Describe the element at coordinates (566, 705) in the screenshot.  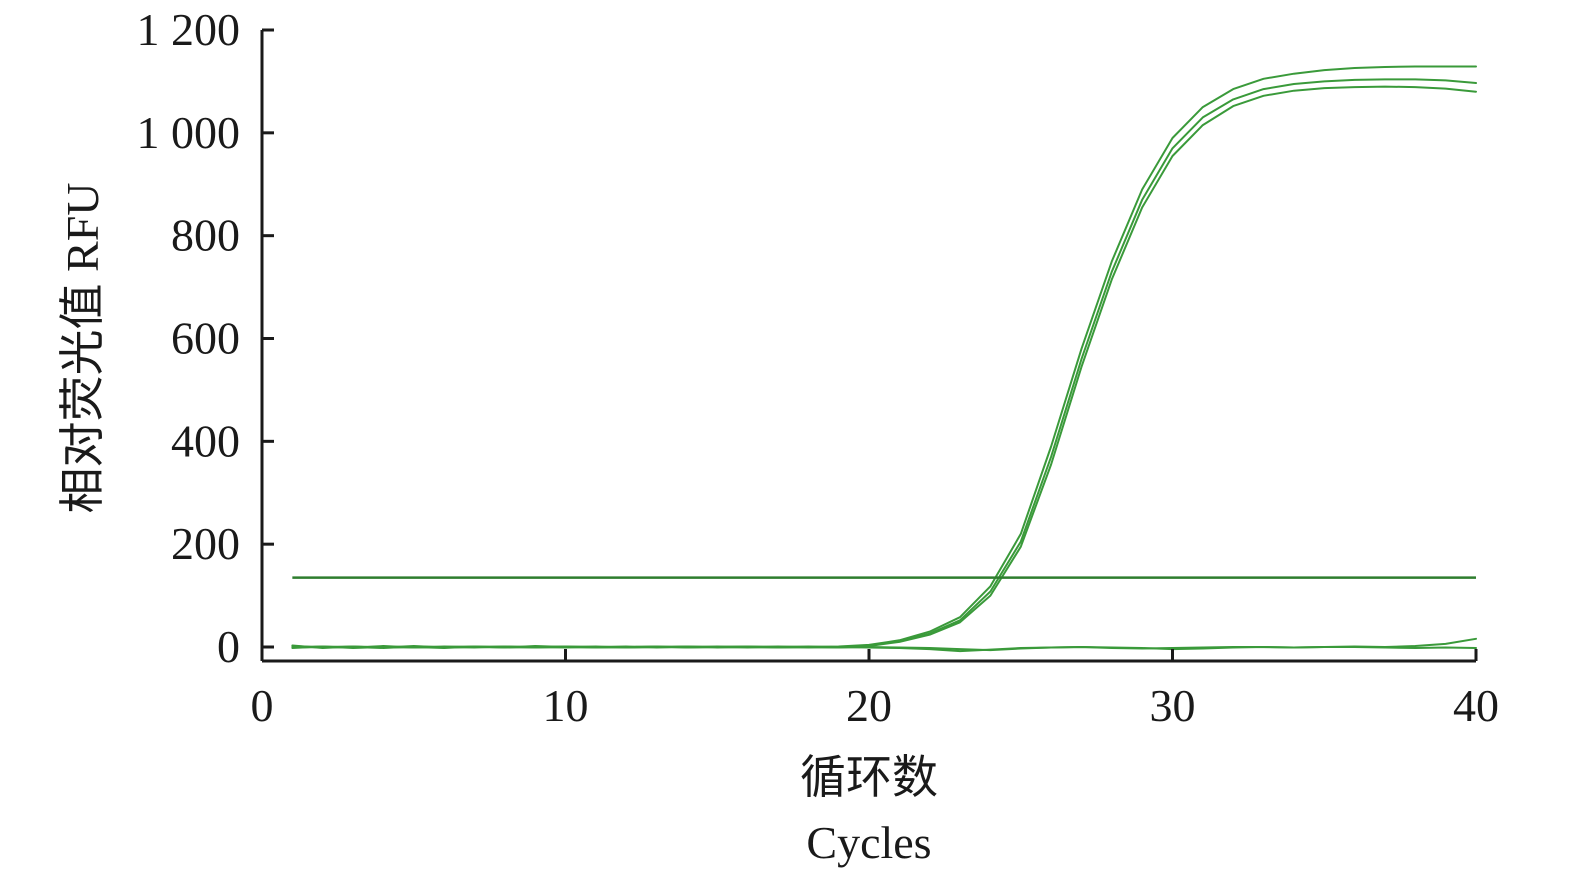
I see `x-tick-label: 10` at that location.